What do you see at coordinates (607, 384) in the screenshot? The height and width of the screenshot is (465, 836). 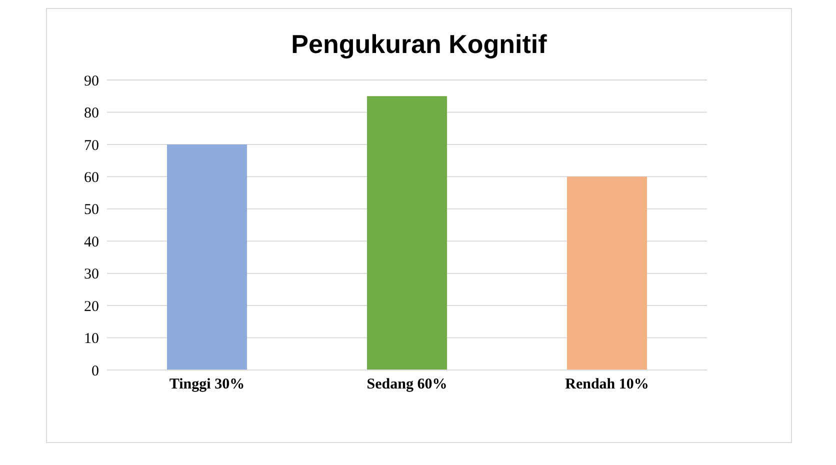 I see `x-tick-label: Rendah 10%` at bounding box center [607, 384].